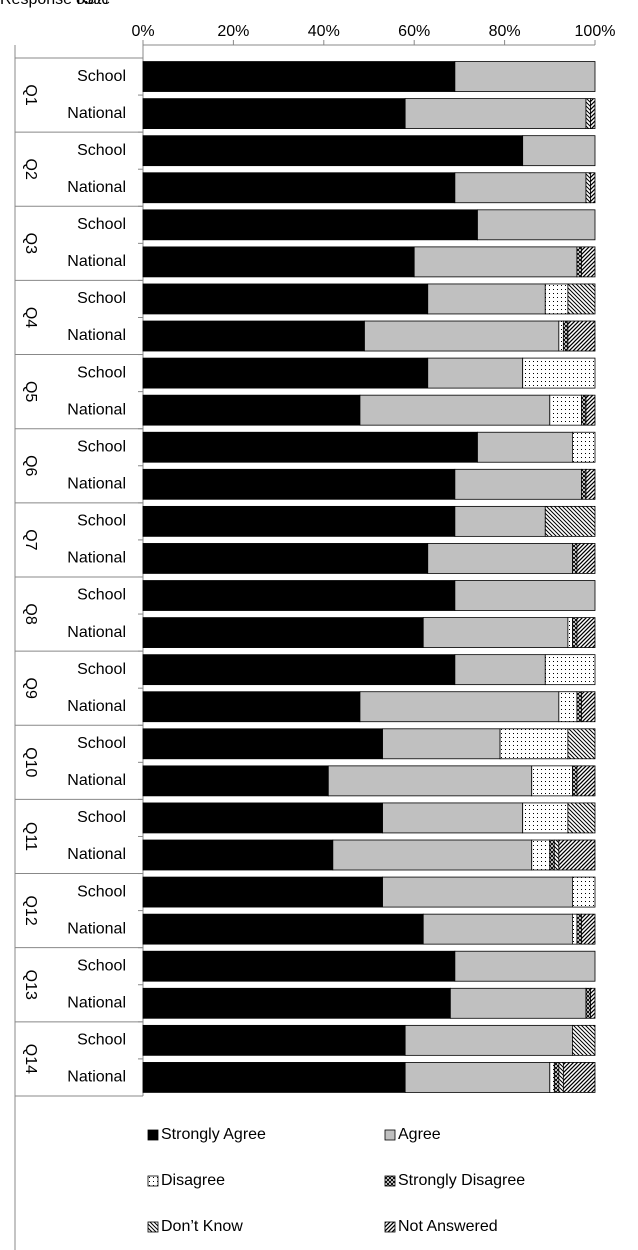 This screenshot has width=638, height=1250. Describe the element at coordinates (461, 1180) in the screenshot. I see `legend-label: Strongly Disagree` at that location.